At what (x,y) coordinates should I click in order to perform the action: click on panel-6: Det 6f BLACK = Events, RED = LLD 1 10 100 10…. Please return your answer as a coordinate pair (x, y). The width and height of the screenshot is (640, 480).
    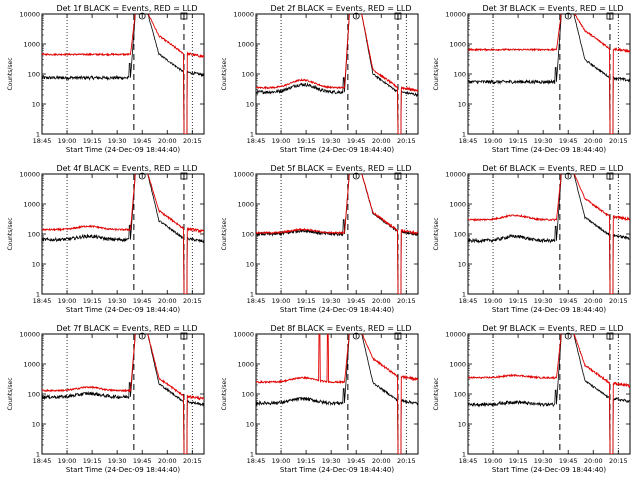
    Looking at the image, I should click on (532, 239).